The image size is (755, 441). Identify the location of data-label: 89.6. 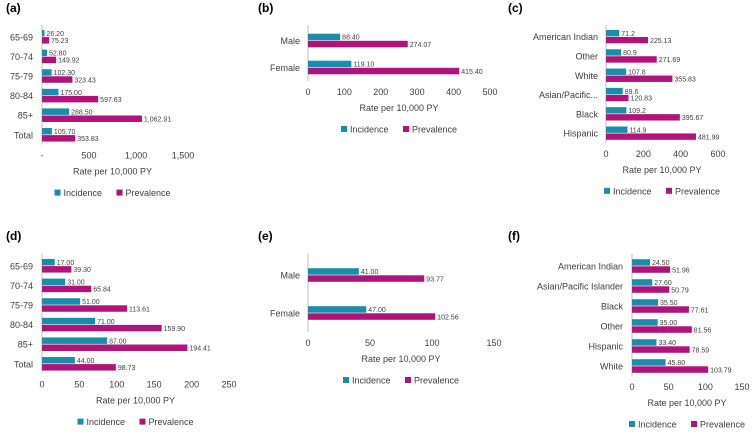
(632, 92).